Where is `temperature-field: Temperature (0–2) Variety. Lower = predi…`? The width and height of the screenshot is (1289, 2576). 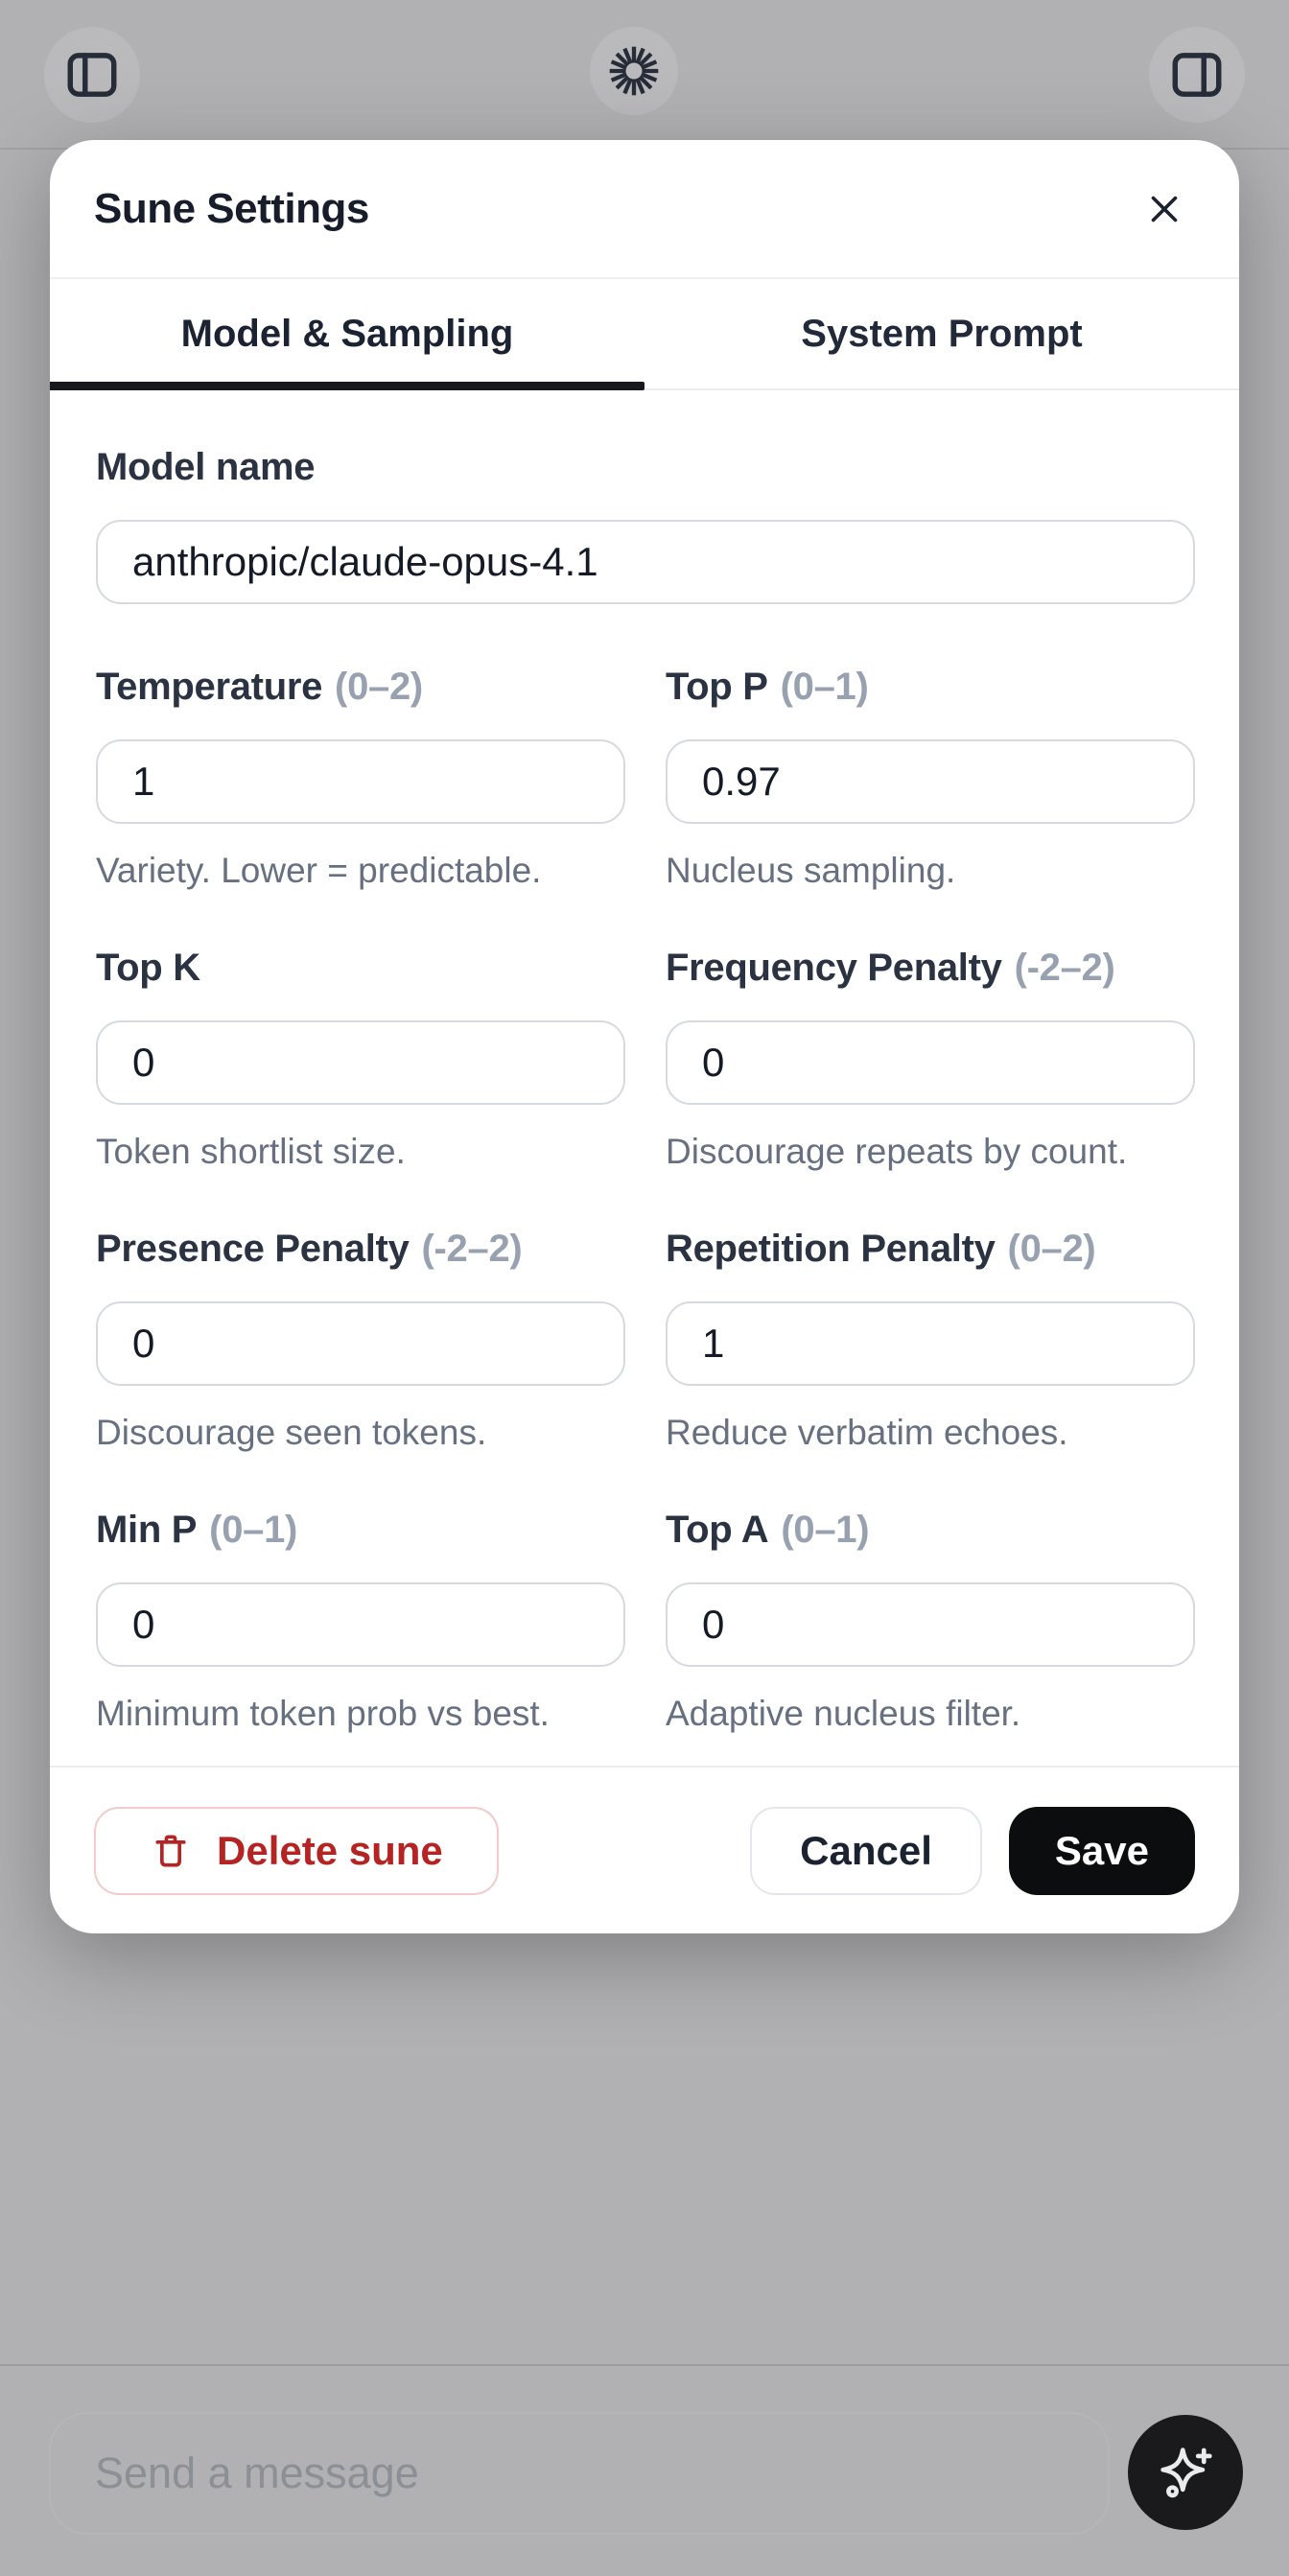 temperature-field: Temperature (0–2) Variety. Lower = predi… is located at coordinates (360, 778).